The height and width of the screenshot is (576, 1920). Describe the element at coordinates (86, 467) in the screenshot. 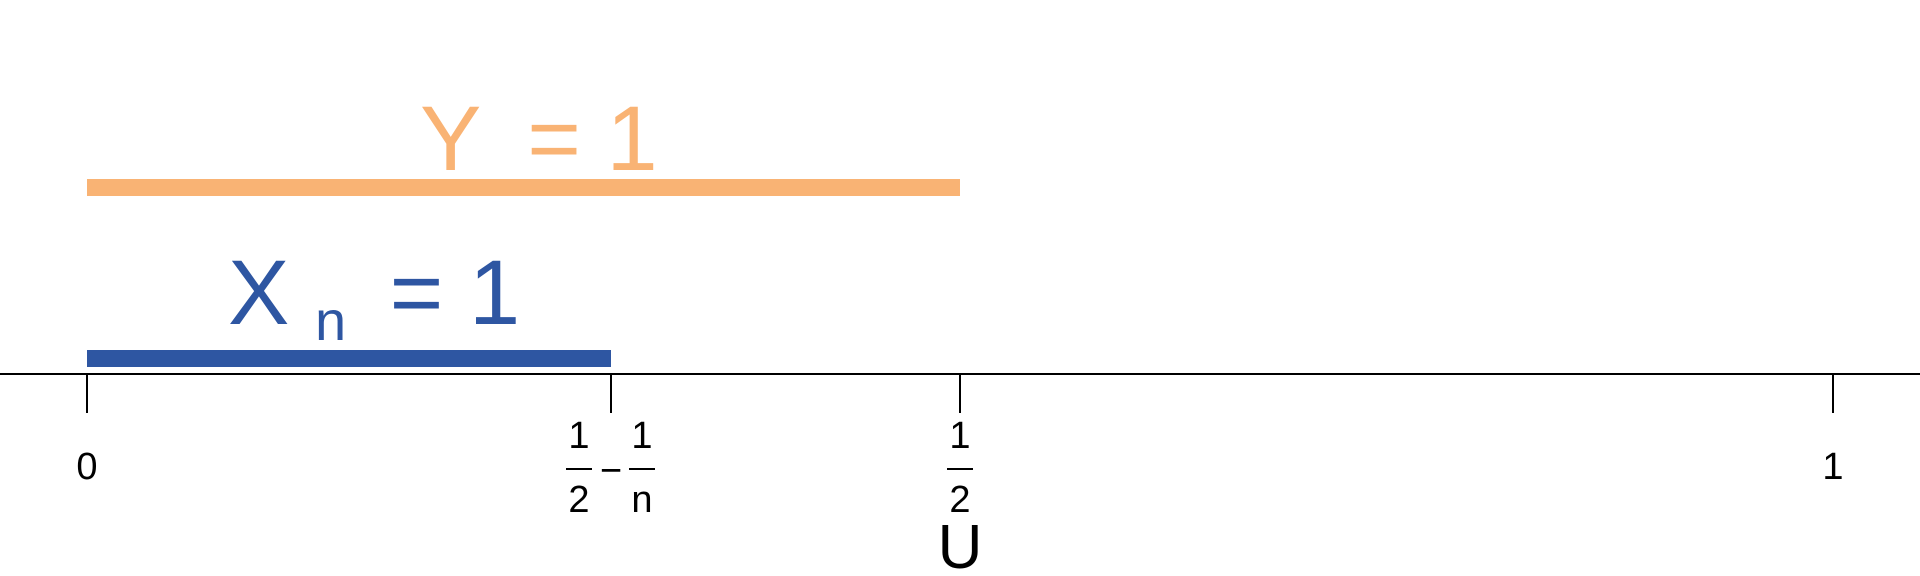

I see `tick-label-zero: 0` at that location.